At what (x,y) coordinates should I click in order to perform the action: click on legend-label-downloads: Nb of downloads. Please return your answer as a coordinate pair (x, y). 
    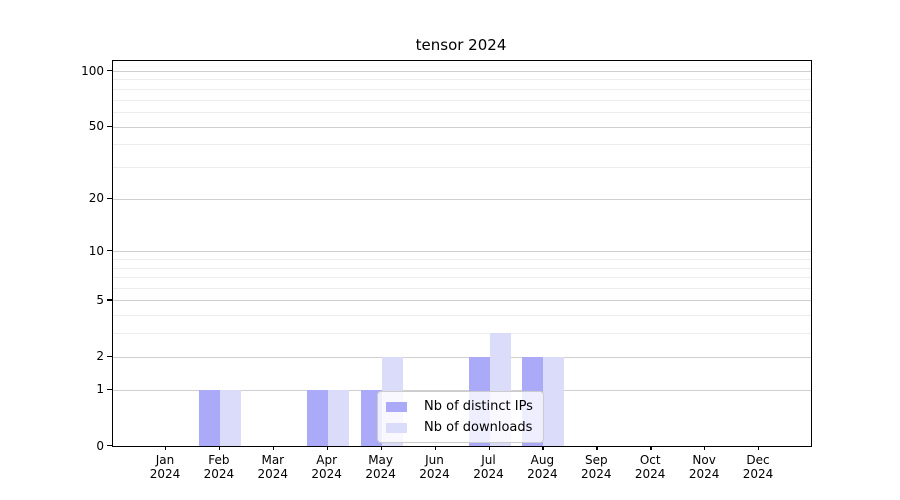
    Looking at the image, I should click on (478, 427).